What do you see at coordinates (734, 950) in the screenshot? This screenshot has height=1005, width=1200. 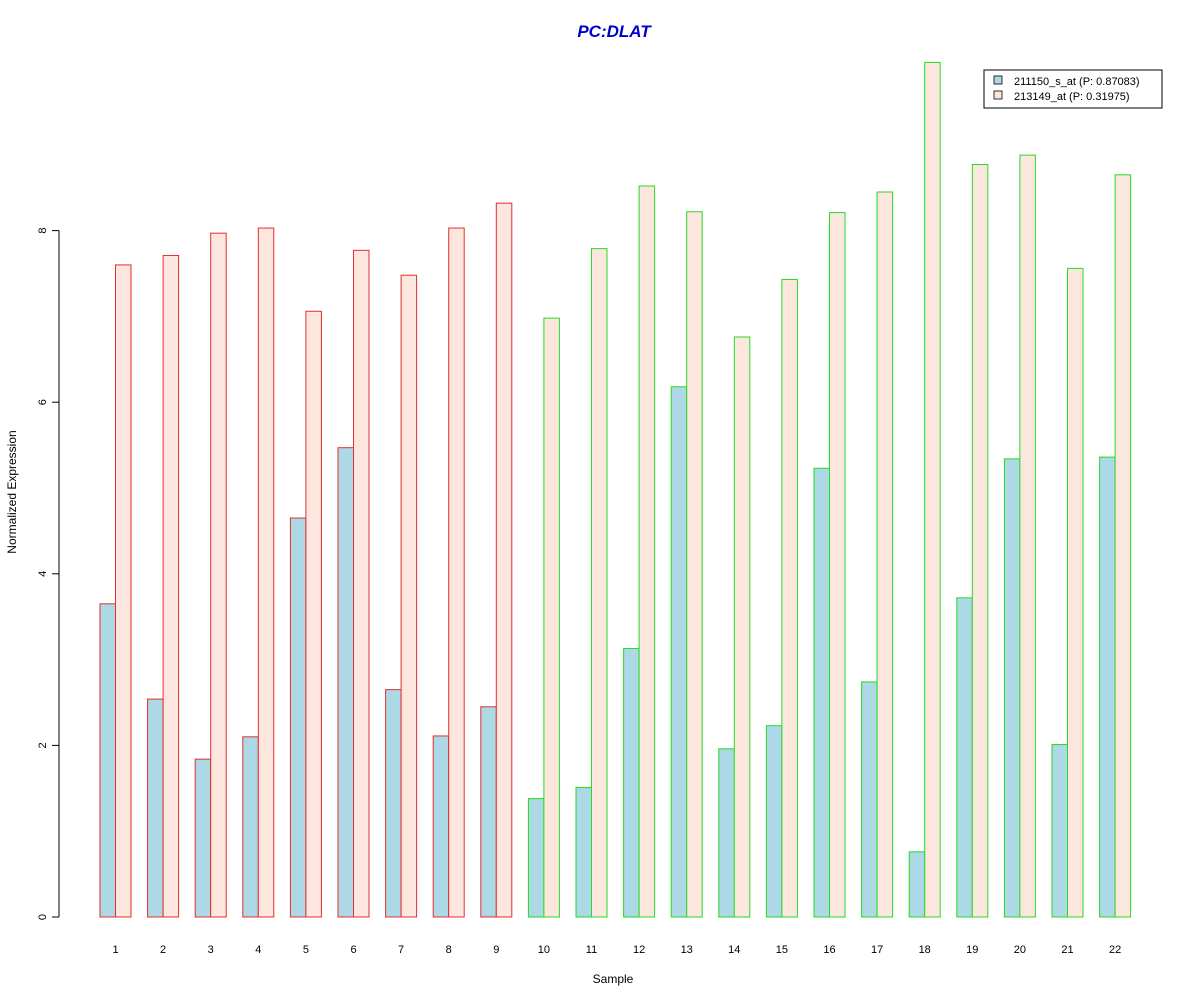 I see `x-tick-label: 14` at bounding box center [734, 950].